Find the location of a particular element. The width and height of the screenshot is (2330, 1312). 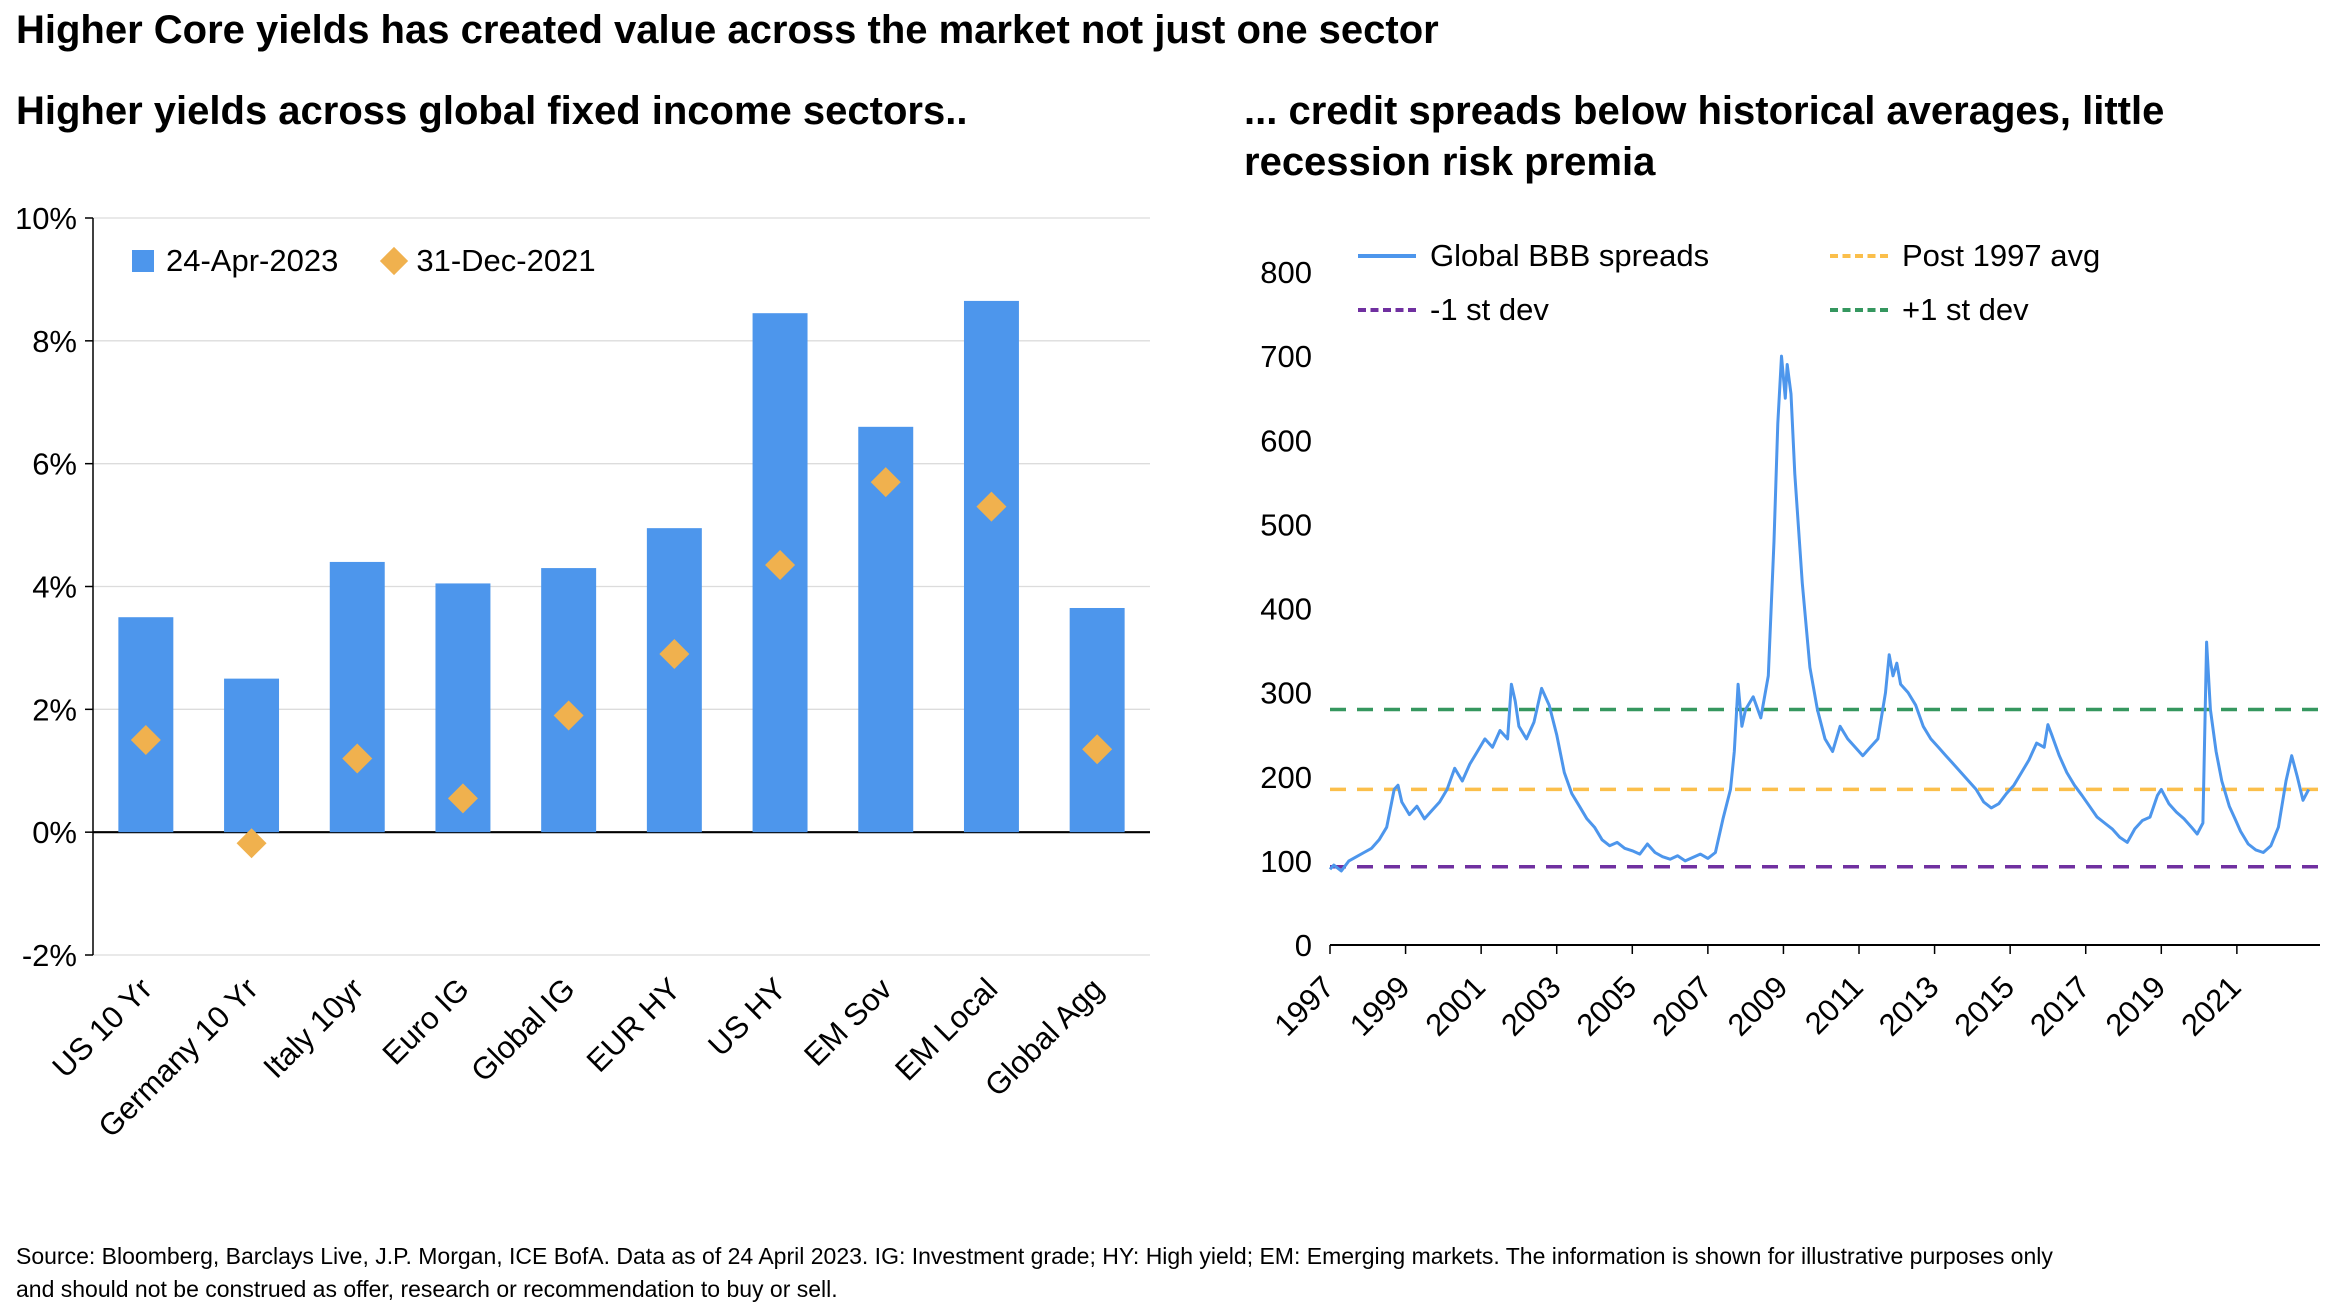

svg-text: US 10 Yr is located at coordinates (102, 1027).